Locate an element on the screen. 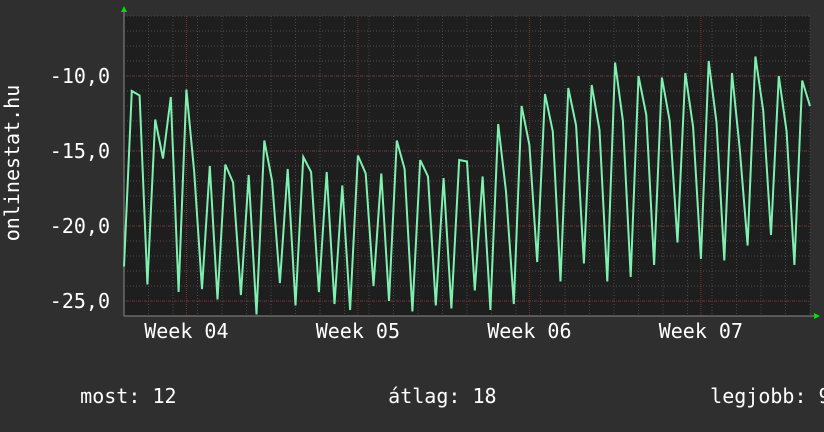 The image size is (824, 432). legjobb-stat: legjobb: 9 is located at coordinates (743, 396).